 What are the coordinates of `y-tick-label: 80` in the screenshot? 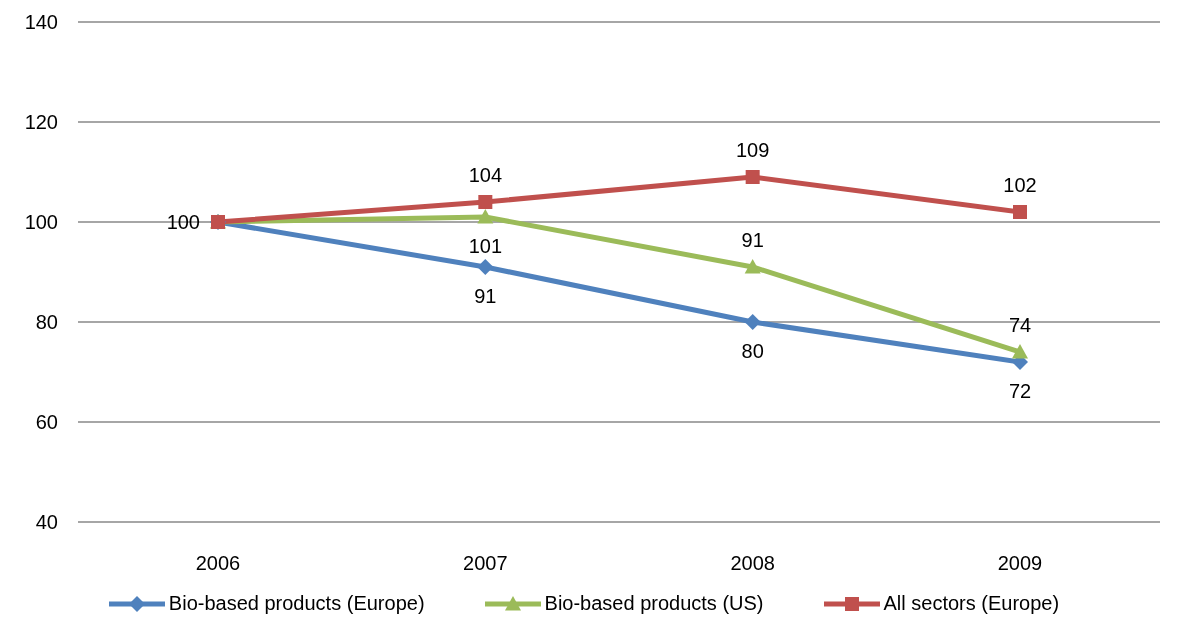 It's located at (46, 322).